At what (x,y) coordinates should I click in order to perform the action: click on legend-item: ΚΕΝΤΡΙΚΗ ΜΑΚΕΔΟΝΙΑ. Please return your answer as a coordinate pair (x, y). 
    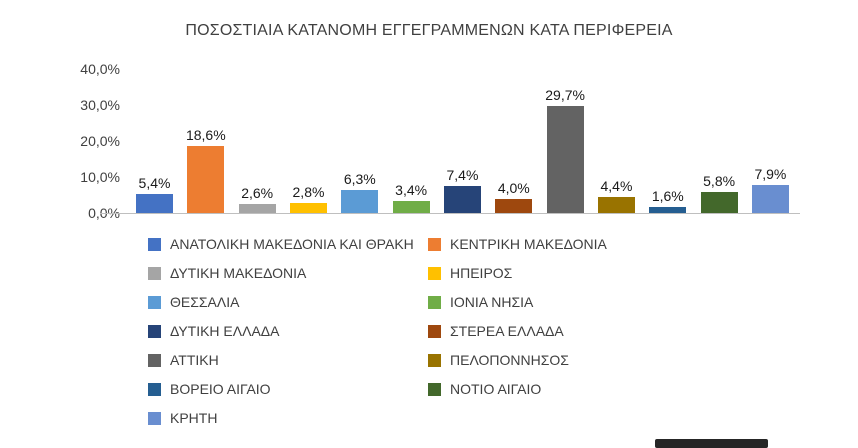
    Looking at the image, I should click on (578, 244).